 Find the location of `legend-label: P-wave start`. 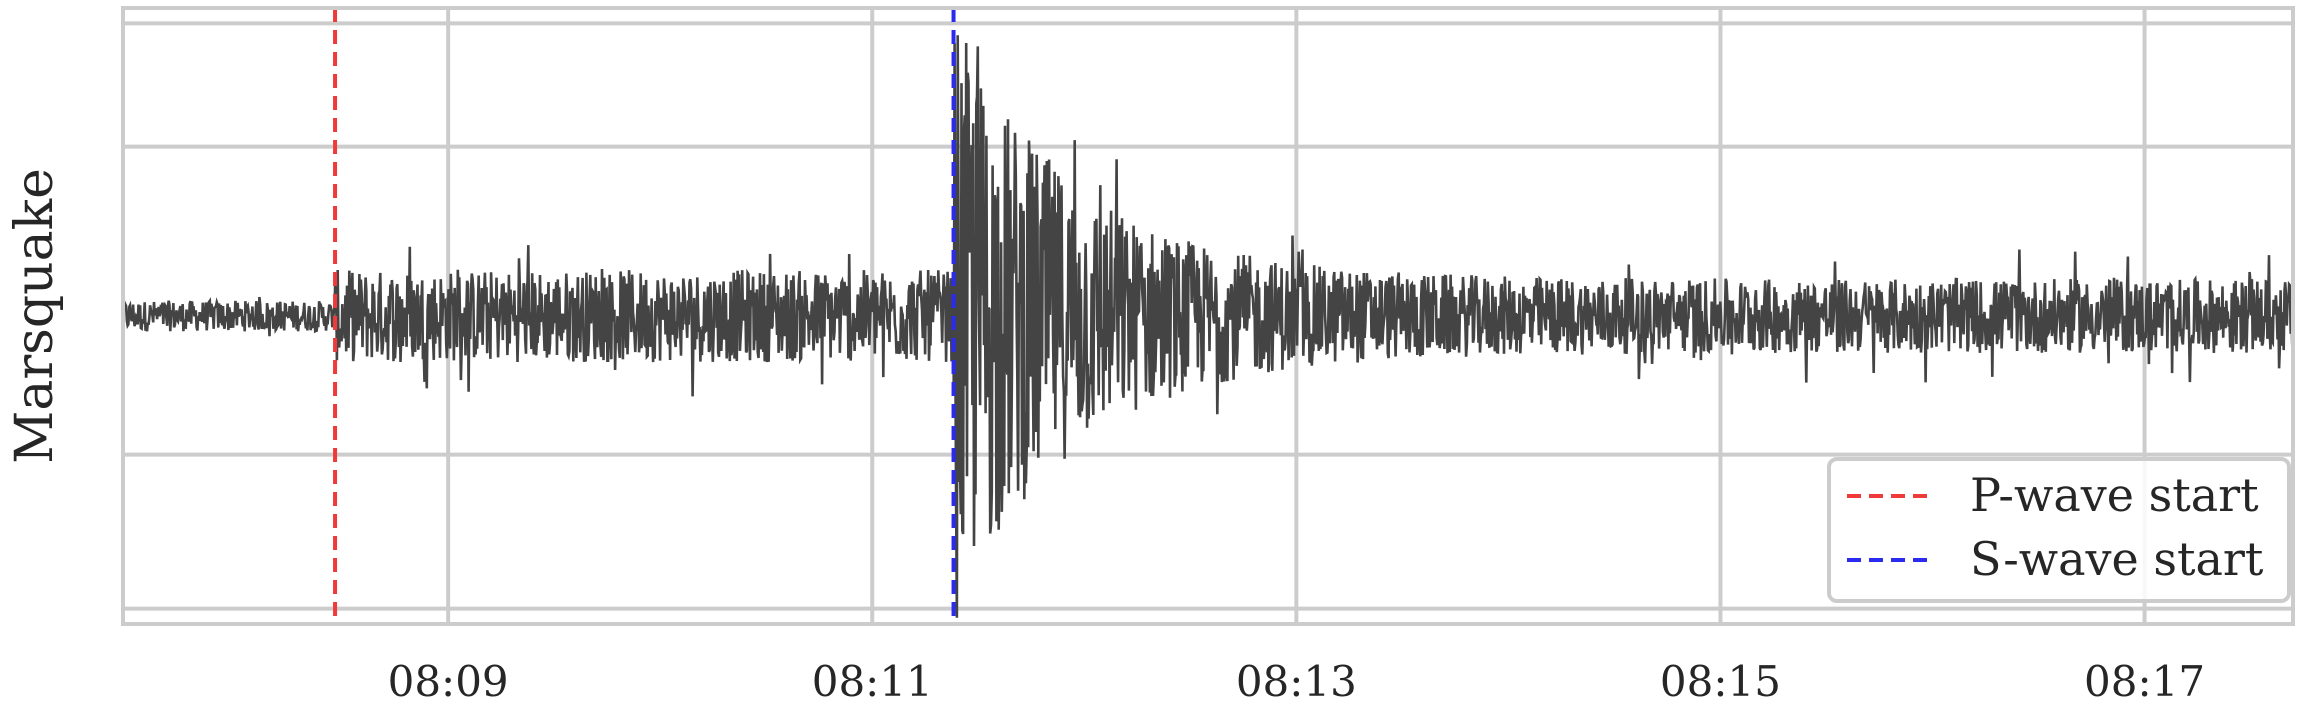

legend-label: P-wave start is located at coordinates (2114, 495).